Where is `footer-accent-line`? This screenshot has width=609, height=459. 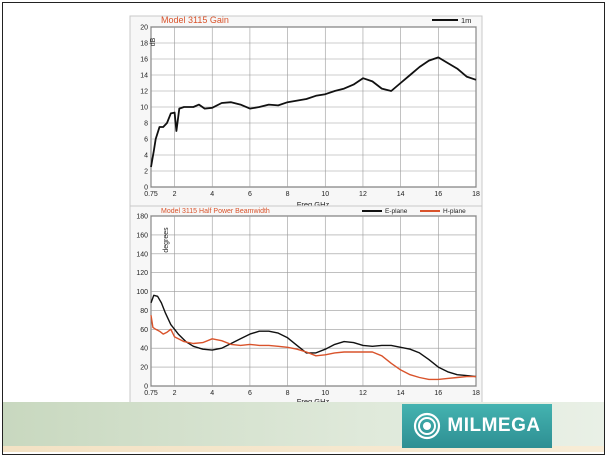
footer-accent-line is located at coordinates (303, 449).